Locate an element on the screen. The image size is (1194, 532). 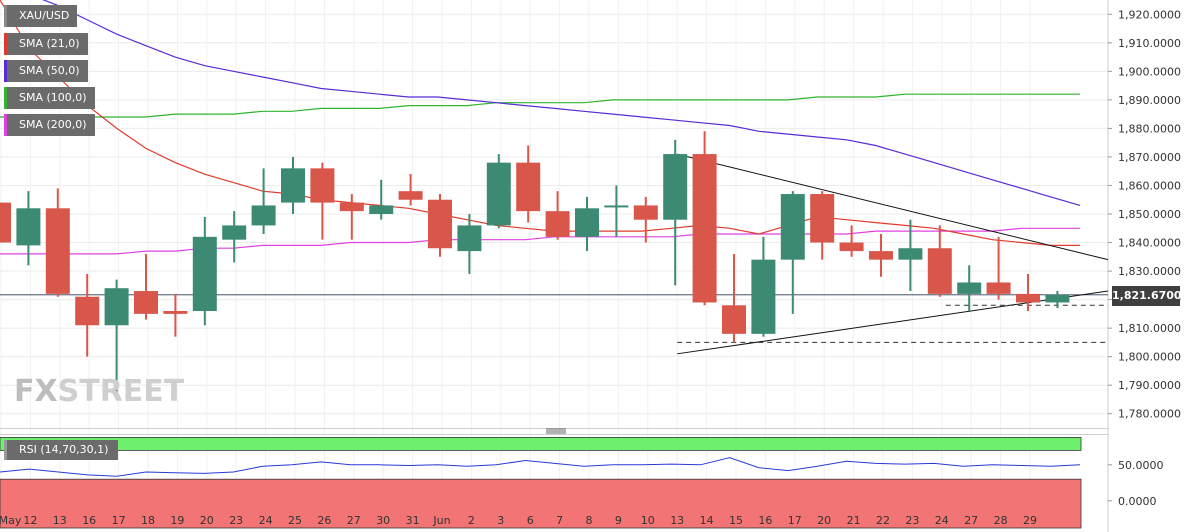
x-tick-label: 7 is located at coordinates (559, 520).